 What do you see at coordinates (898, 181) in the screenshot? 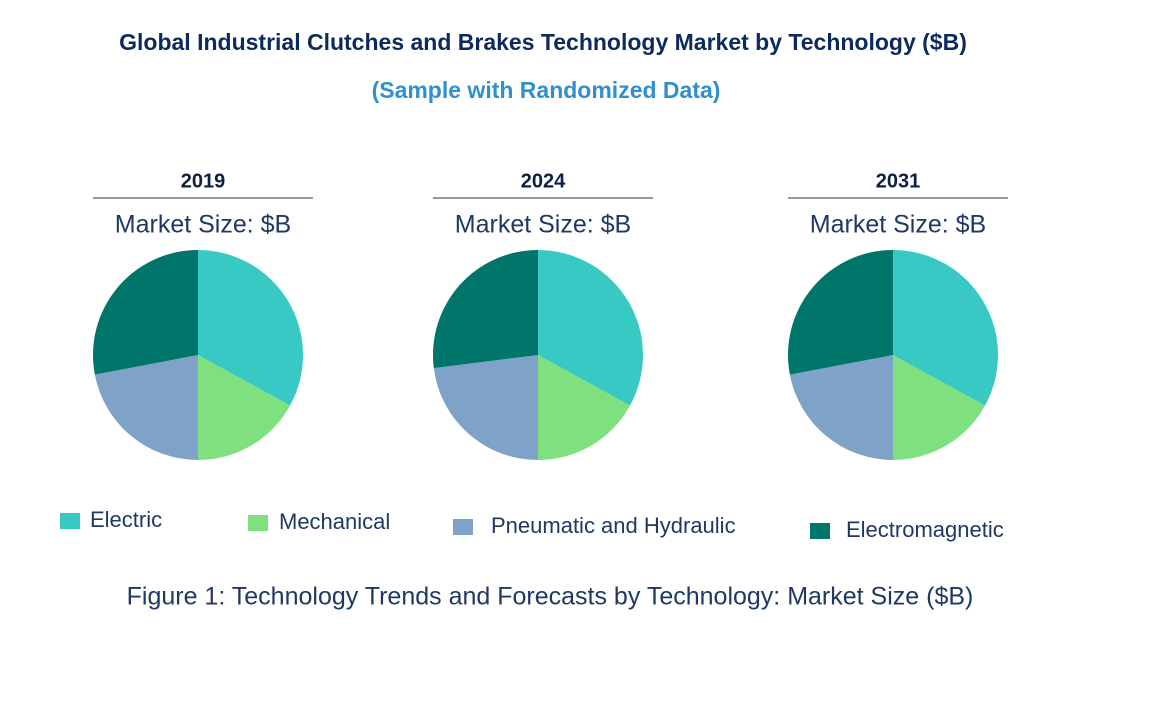
I see `pie-title: 2031` at bounding box center [898, 181].